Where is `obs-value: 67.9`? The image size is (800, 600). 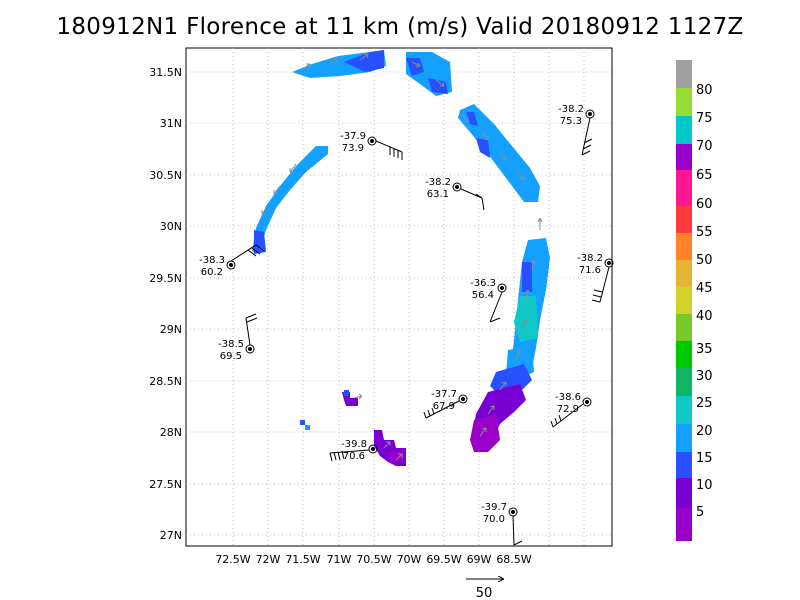
obs-value: 67.9 is located at coordinates (444, 406).